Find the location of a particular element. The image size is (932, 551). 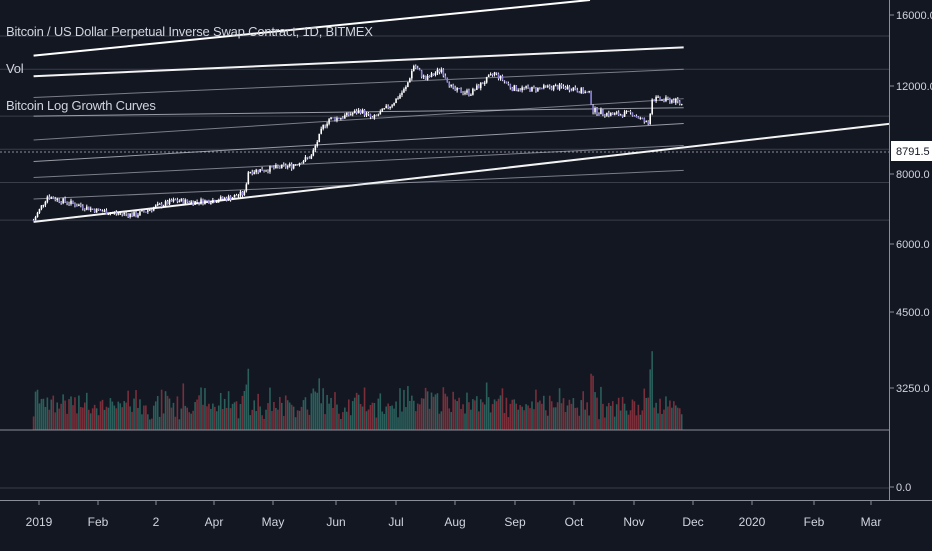

indicator-label: Bitcoin Log Growth Curves is located at coordinates (81, 105).